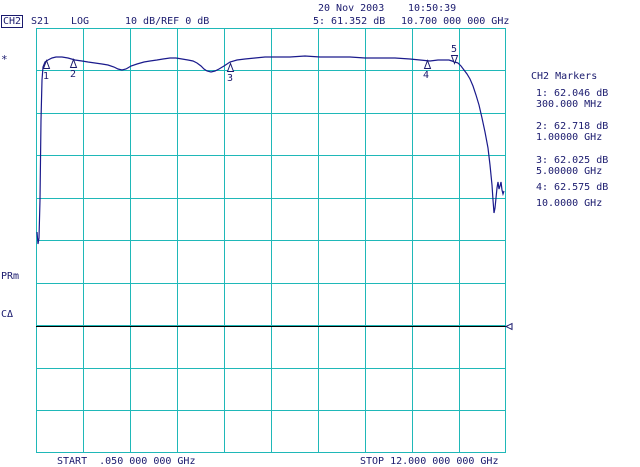 The height and width of the screenshot is (467, 640). Describe the element at coordinates (7, 314) in the screenshot. I see `delta-label: CΔ` at that location.